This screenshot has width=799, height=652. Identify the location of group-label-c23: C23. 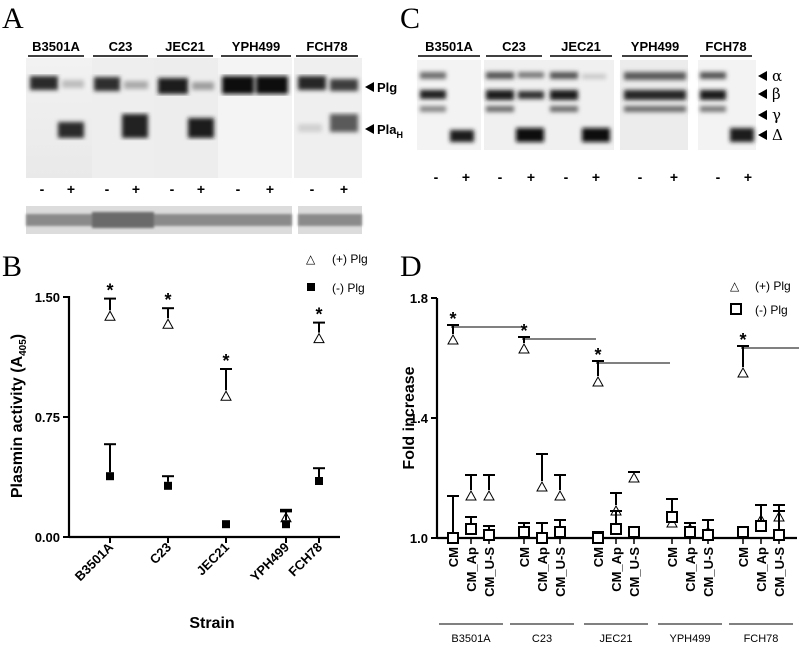
(542, 639).